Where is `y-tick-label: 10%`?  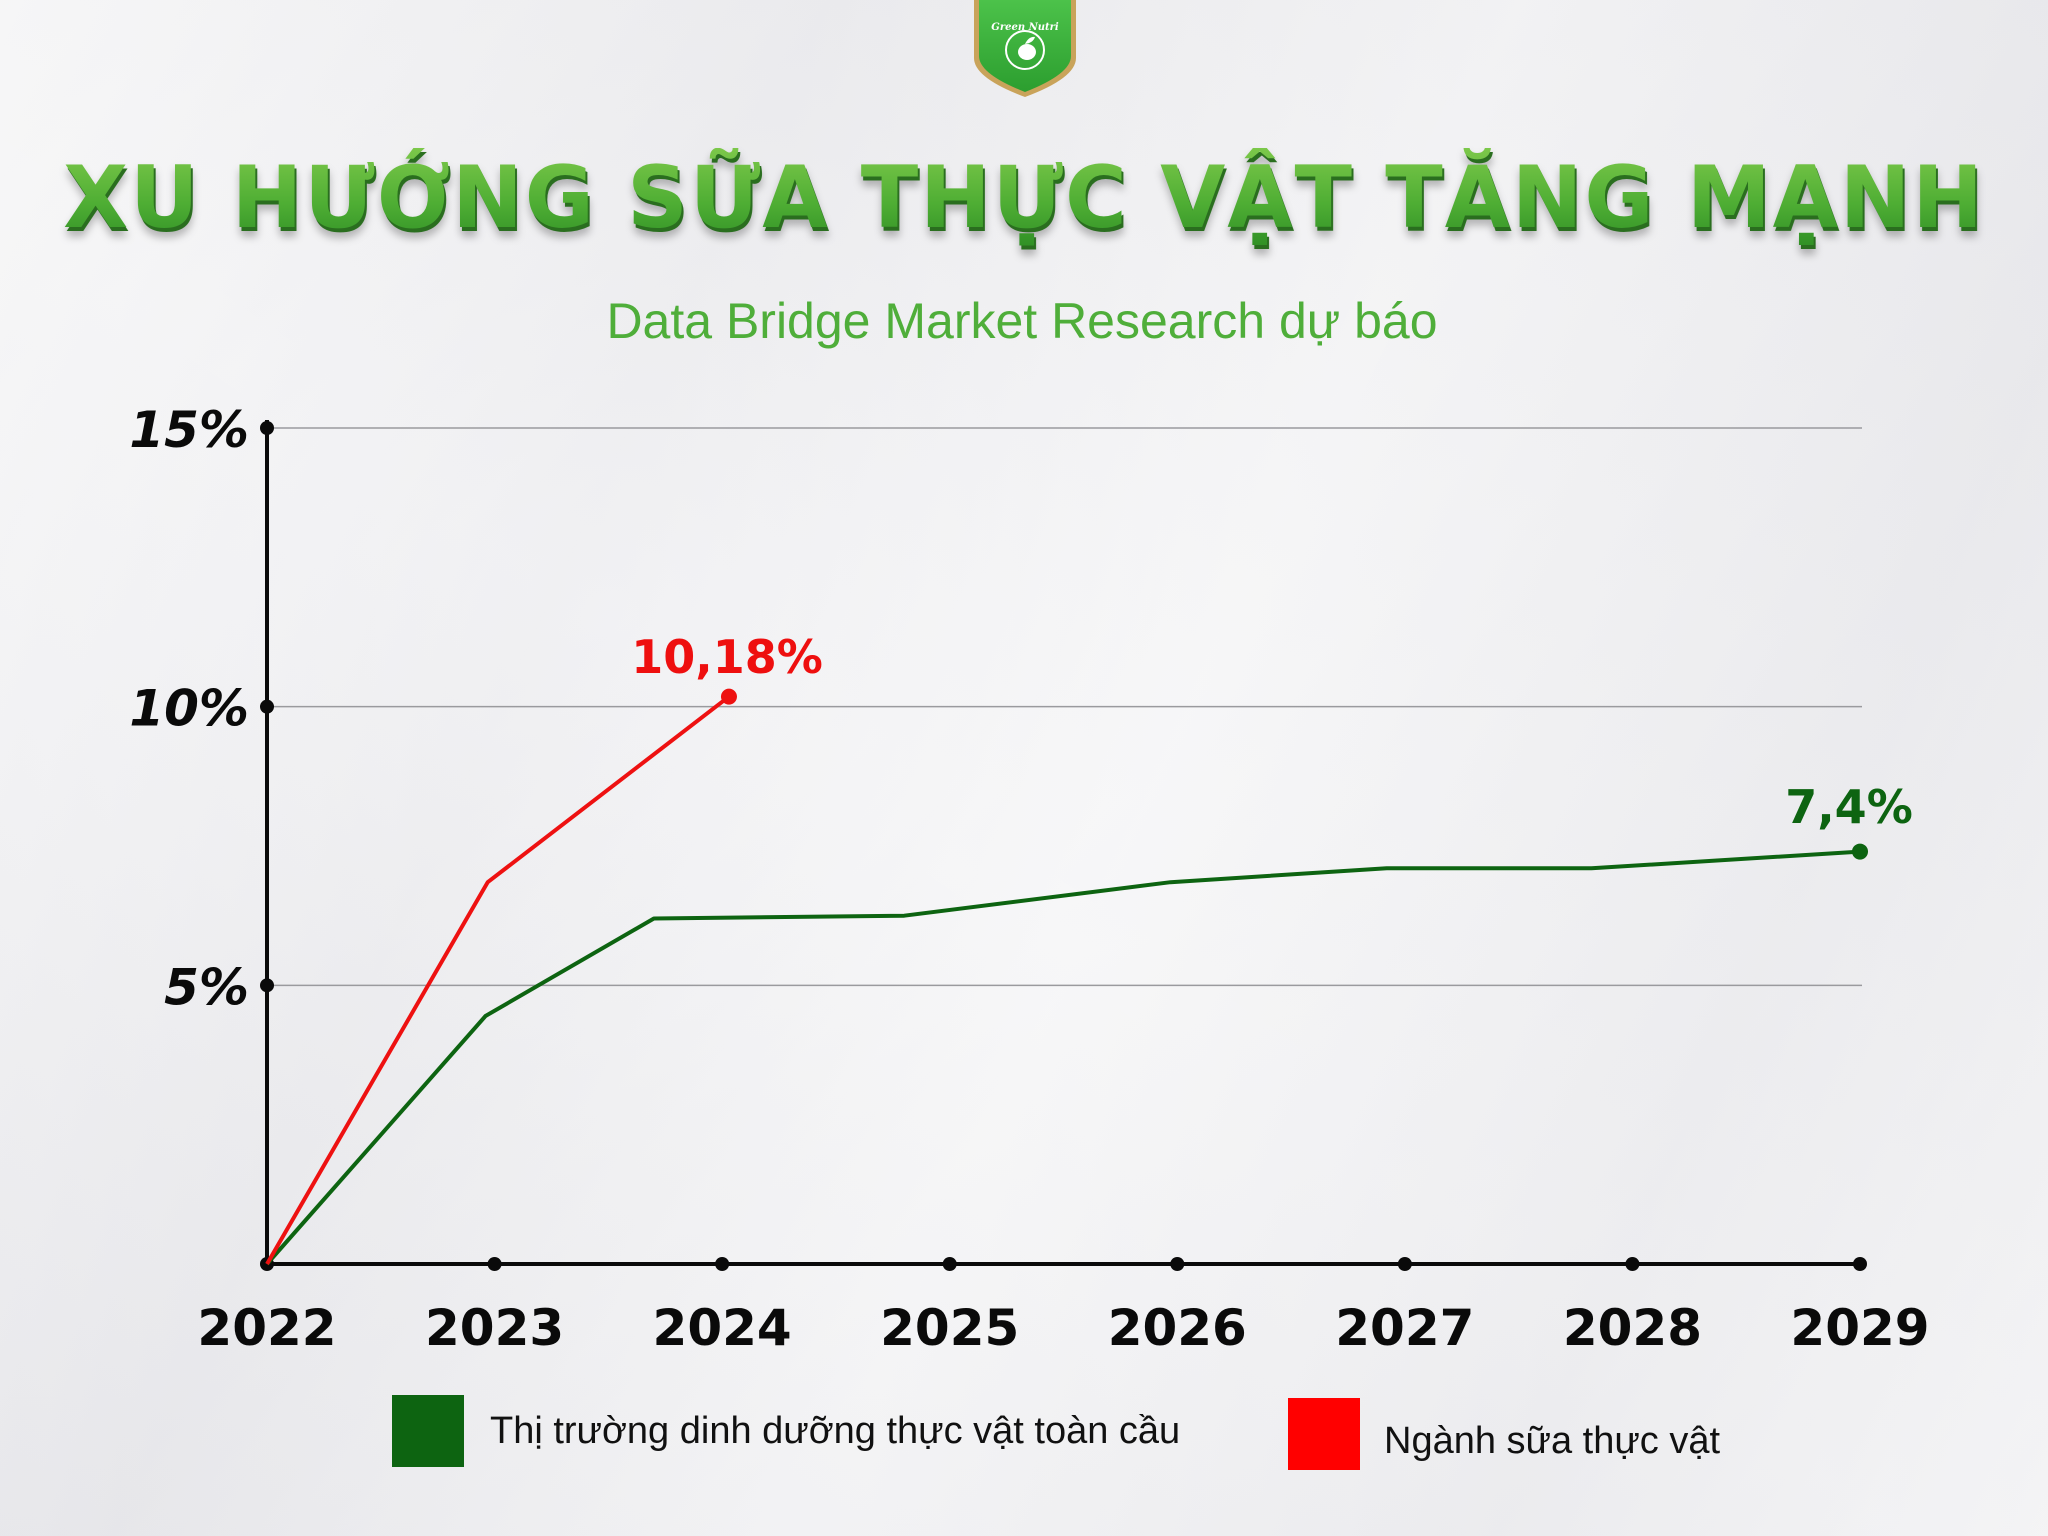
y-tick-label: 10% is located at coordinates (189, 709).